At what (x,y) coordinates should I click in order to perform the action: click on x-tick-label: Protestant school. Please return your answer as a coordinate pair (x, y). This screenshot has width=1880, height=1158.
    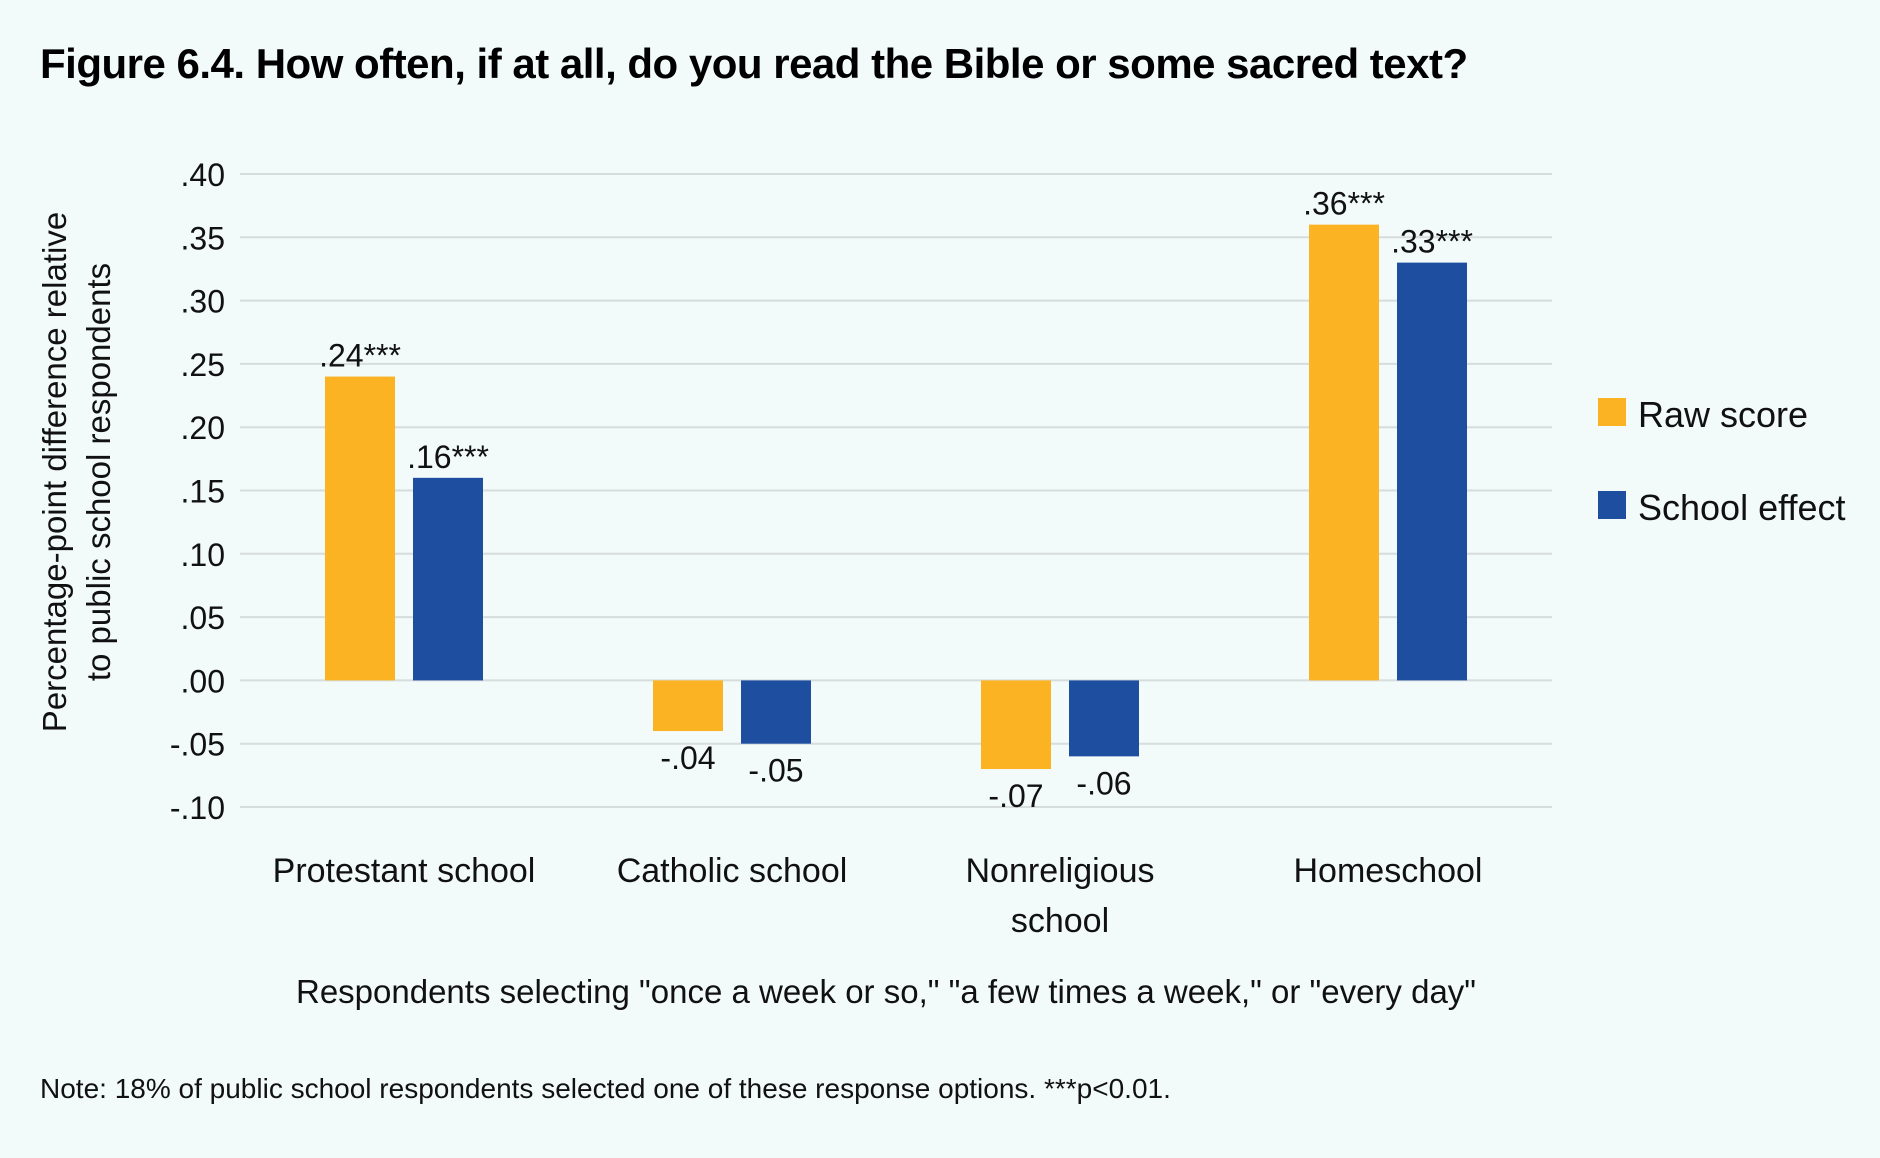
    Looking at the image, I should click on (404, 871).